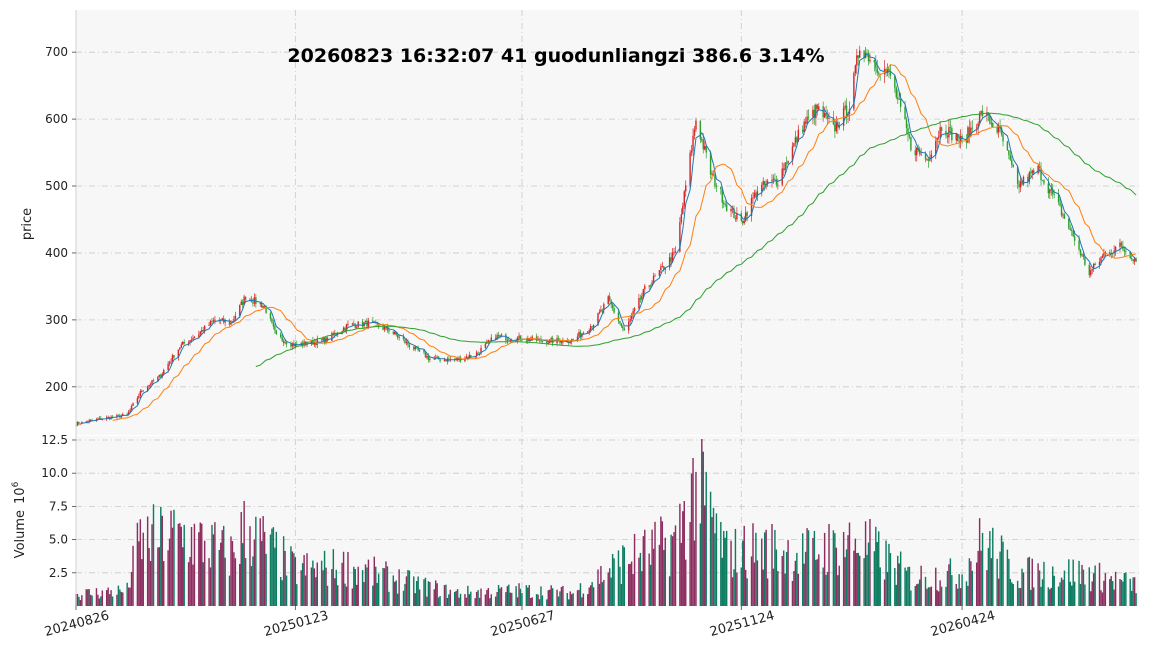 The image size is (1149, 661). I want to click on price-tick-label: 200, so click(56, 387).